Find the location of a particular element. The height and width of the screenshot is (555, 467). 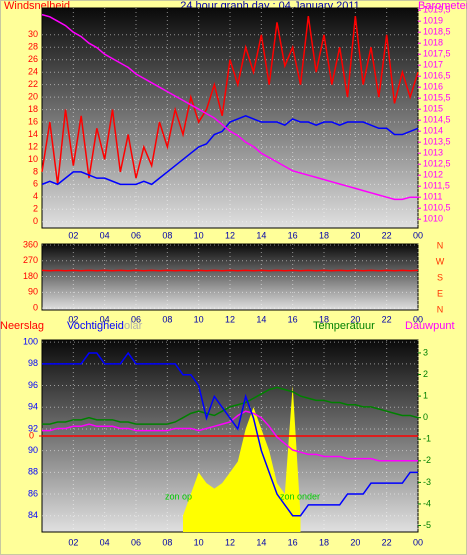

right-axis-title: Barometer is located at coordinates (442, 6).